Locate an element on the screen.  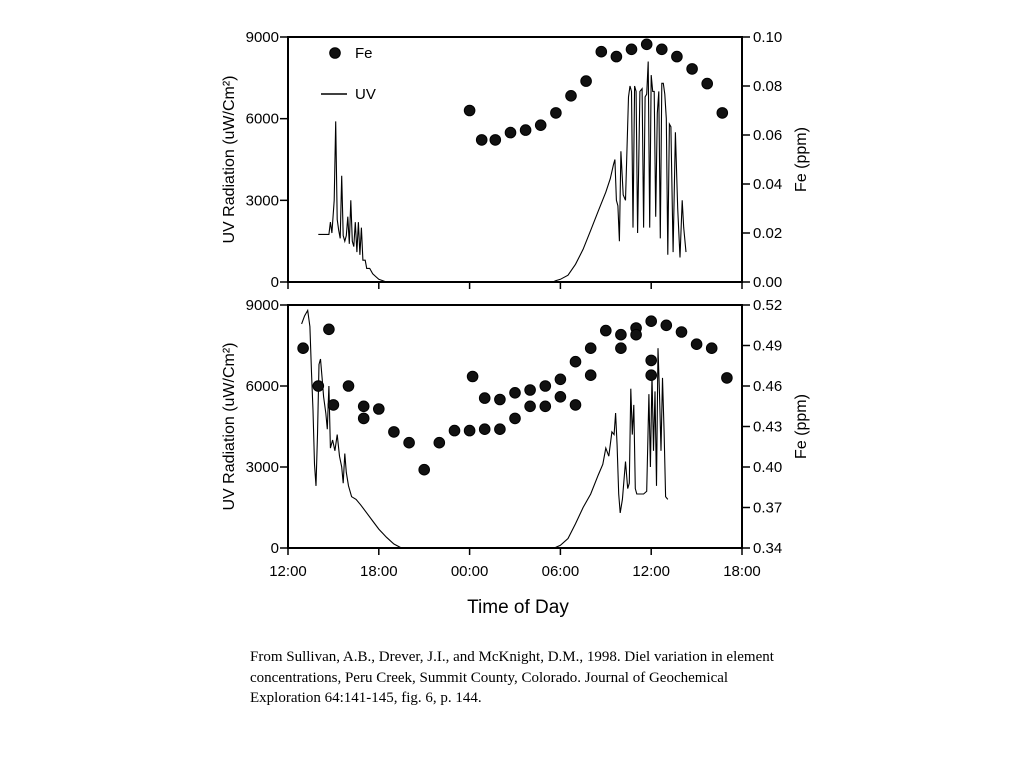
right-y-tick-label: 0.04 is located at coordinates (767, 184).